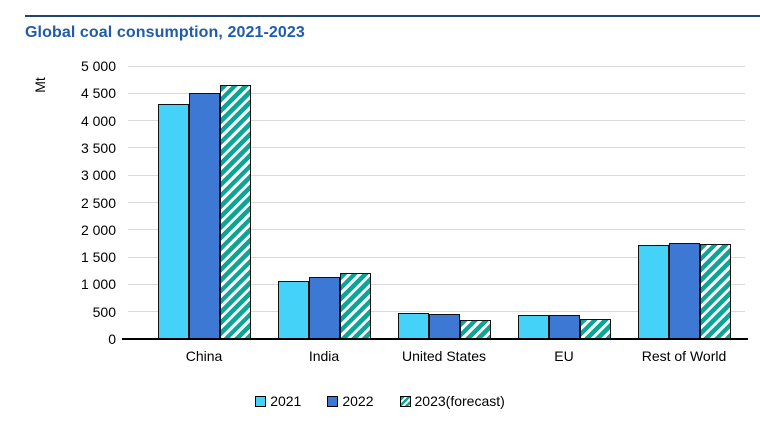 This screenshot has height=428, width=760. Describe the element at coordinates (98, 66) in the screenshot. I see `y-tick-label-5000: 5 000` at that location.